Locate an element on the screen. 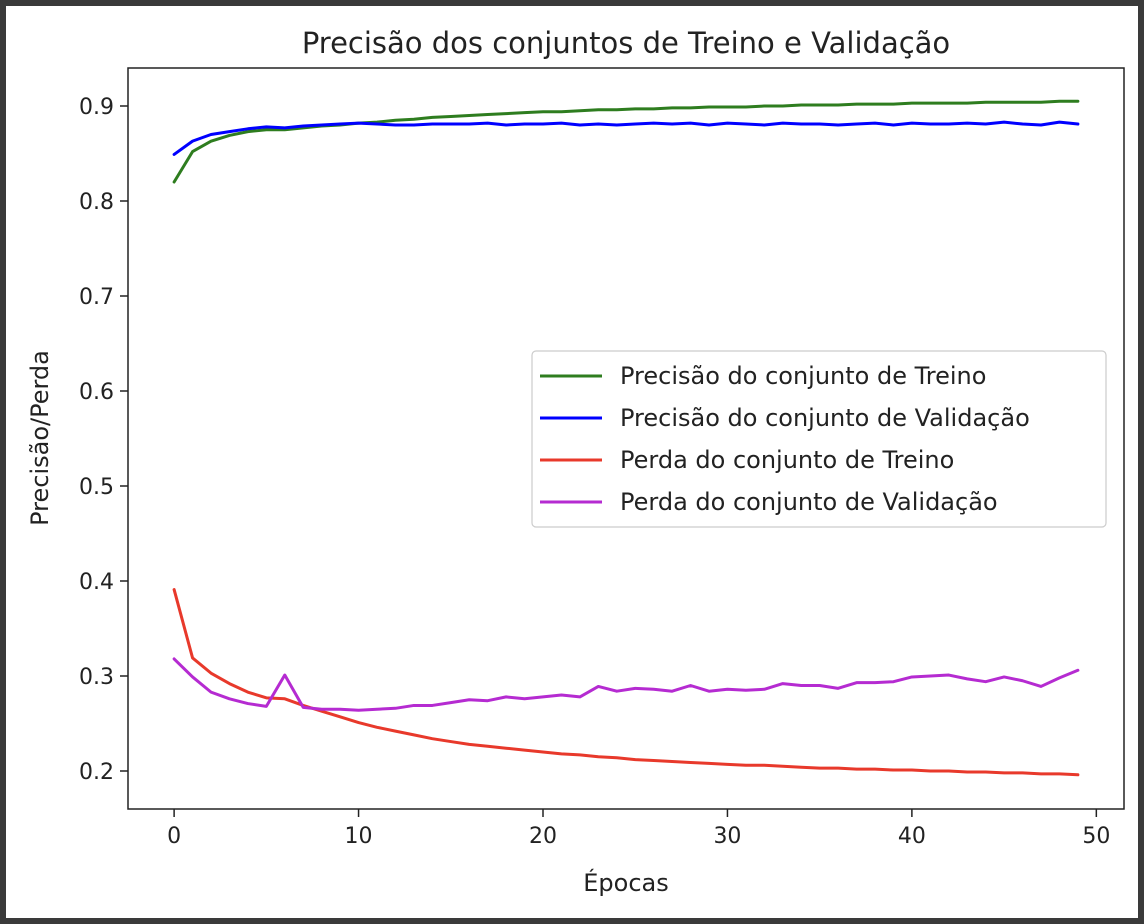  legend-frame is located at coordinates (819, 439).